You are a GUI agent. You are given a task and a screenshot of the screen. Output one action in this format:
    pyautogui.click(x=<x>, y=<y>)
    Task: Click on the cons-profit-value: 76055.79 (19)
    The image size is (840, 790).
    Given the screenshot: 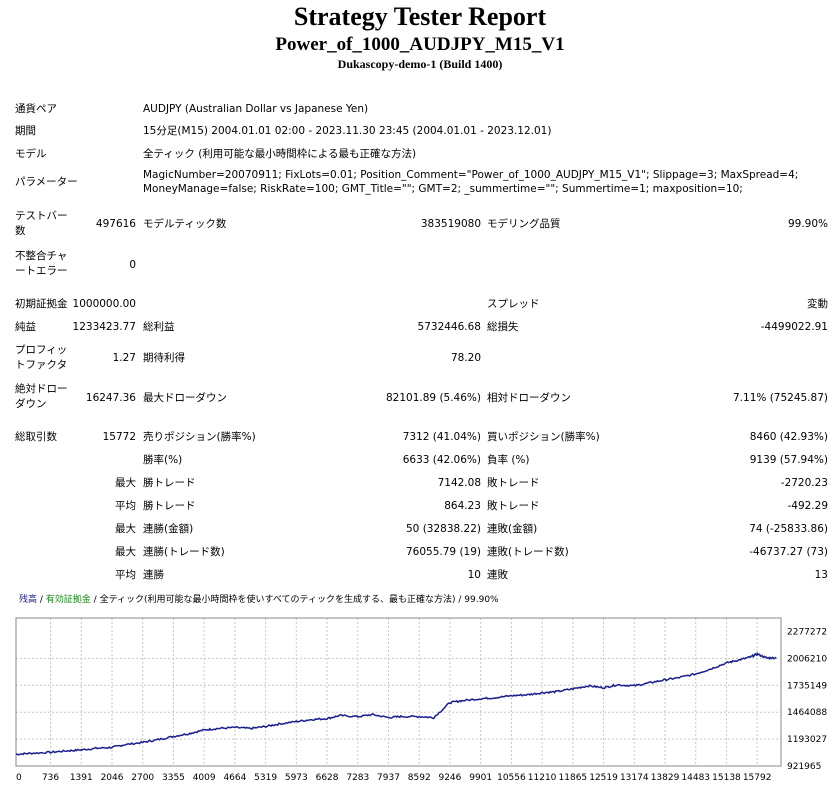 What is the action you would take?
    pyautogui.click(x=443, y=552)
    